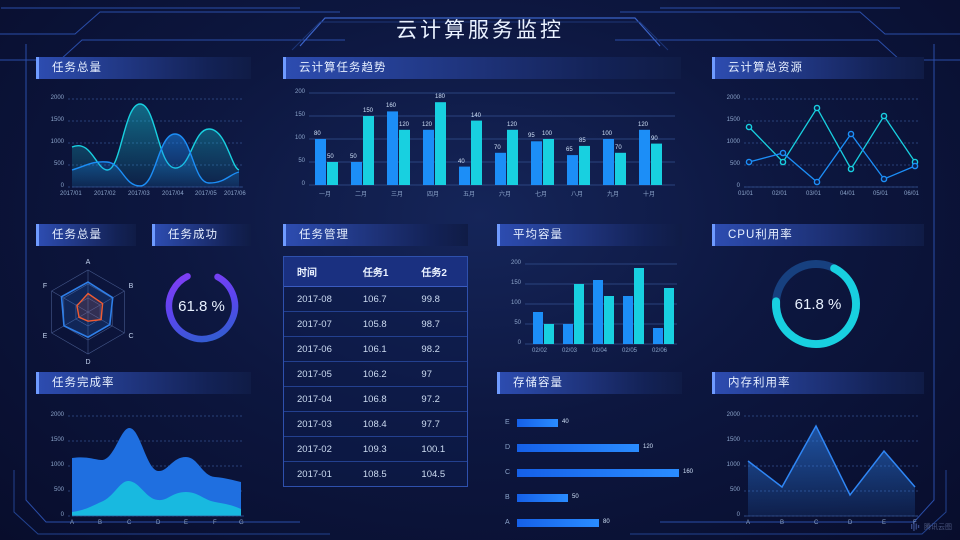 The width and height of the screenshot is (960, 540). I want to click on bar-value: 80, so click(606, 522).